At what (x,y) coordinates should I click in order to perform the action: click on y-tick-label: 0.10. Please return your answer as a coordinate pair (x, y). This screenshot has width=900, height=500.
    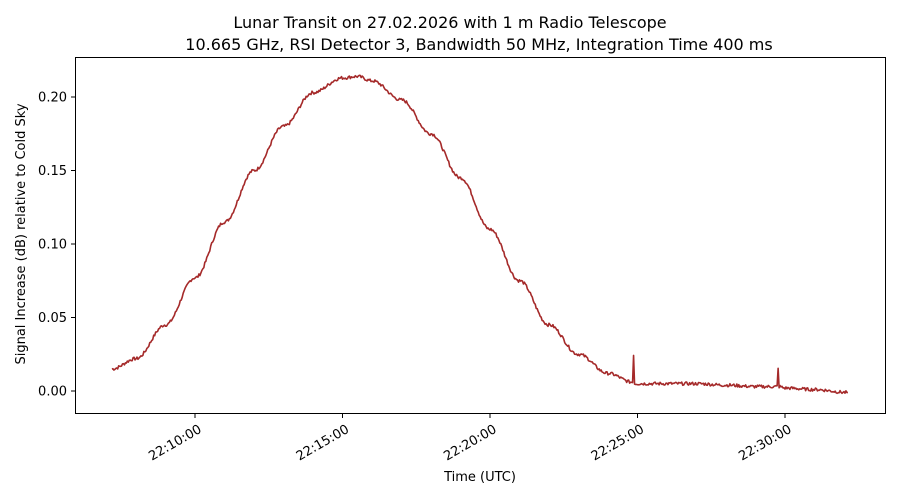
    Looking at the image, I should click on (52, 245).